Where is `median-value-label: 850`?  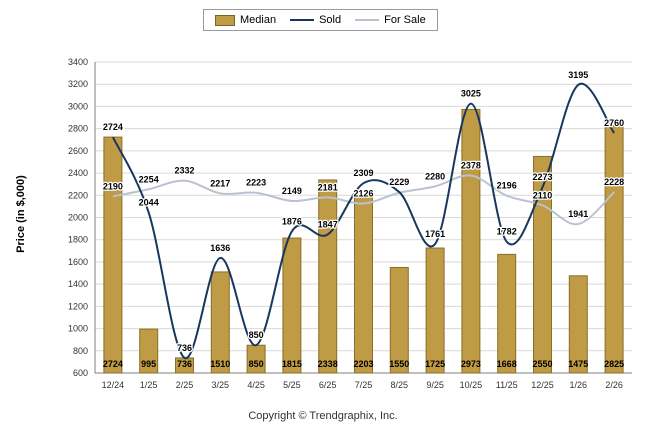
median-value-label: 850 is located at coordinates (256, 364).